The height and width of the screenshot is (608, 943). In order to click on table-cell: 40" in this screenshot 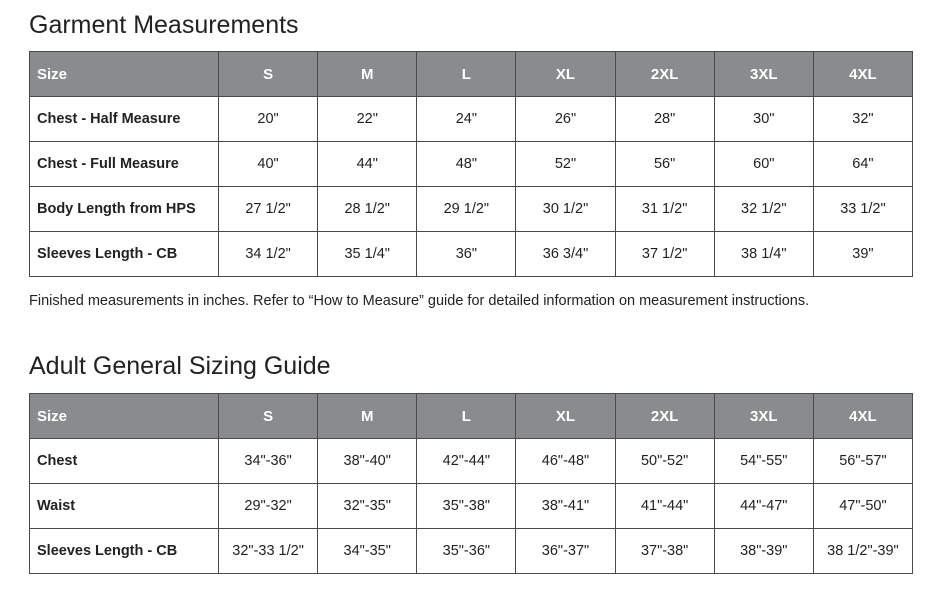, I will do `click(268, 164)`.